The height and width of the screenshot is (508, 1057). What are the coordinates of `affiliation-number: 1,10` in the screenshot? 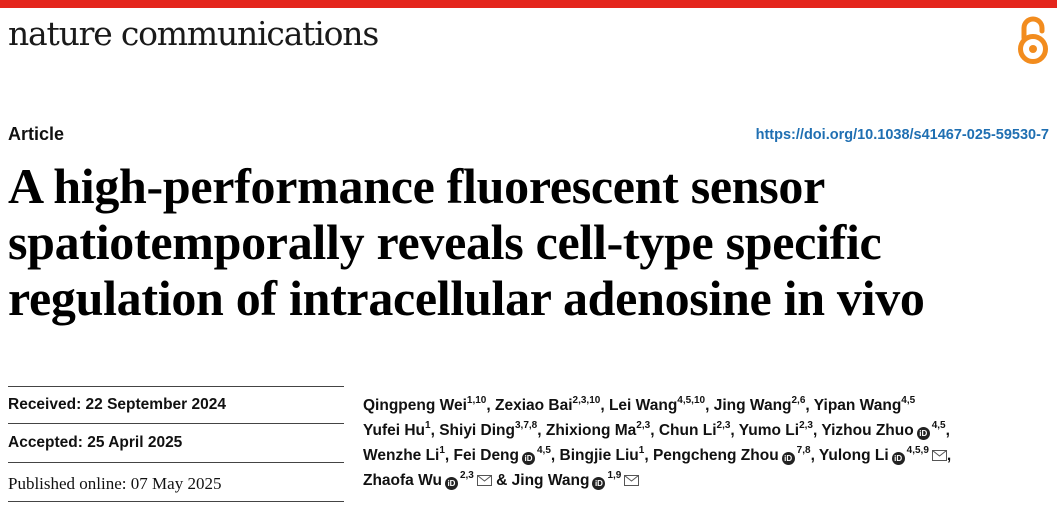 It's located at (476, 400).